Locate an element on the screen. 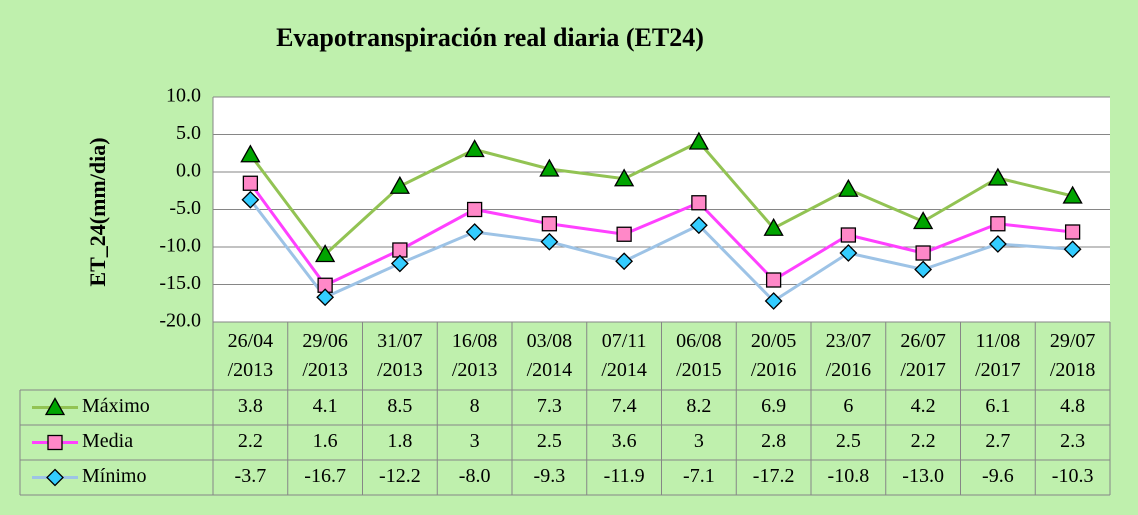 The width and height of the screenshot is (1138, 515). x-tick-label: 20/05/2016 is located at coordinates (774, 355).